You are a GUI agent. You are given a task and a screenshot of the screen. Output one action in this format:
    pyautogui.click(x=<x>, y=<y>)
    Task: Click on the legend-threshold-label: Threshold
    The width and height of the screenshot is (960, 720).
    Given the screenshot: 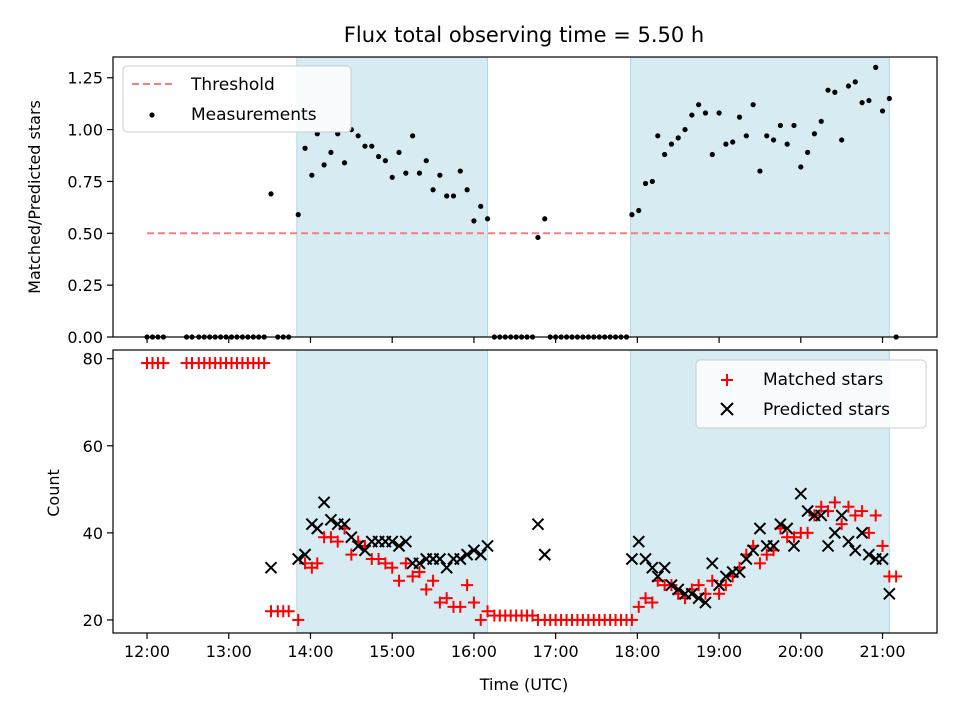 What is the action you would take?
    pyautogui.click(x=232, y=85)
    